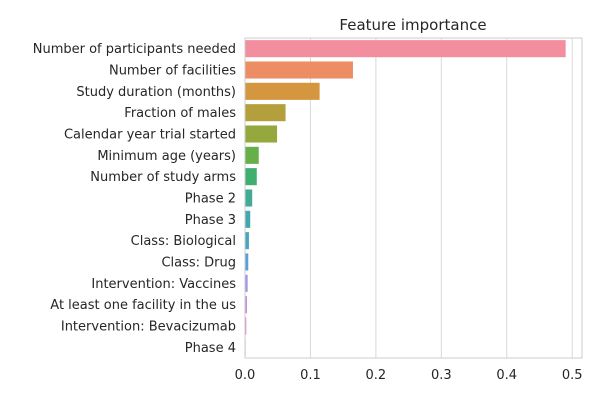 This screenshot has width=600, height=404. I want to click on y-tick-label: Intervention: Vaccines, so click(163, 284).